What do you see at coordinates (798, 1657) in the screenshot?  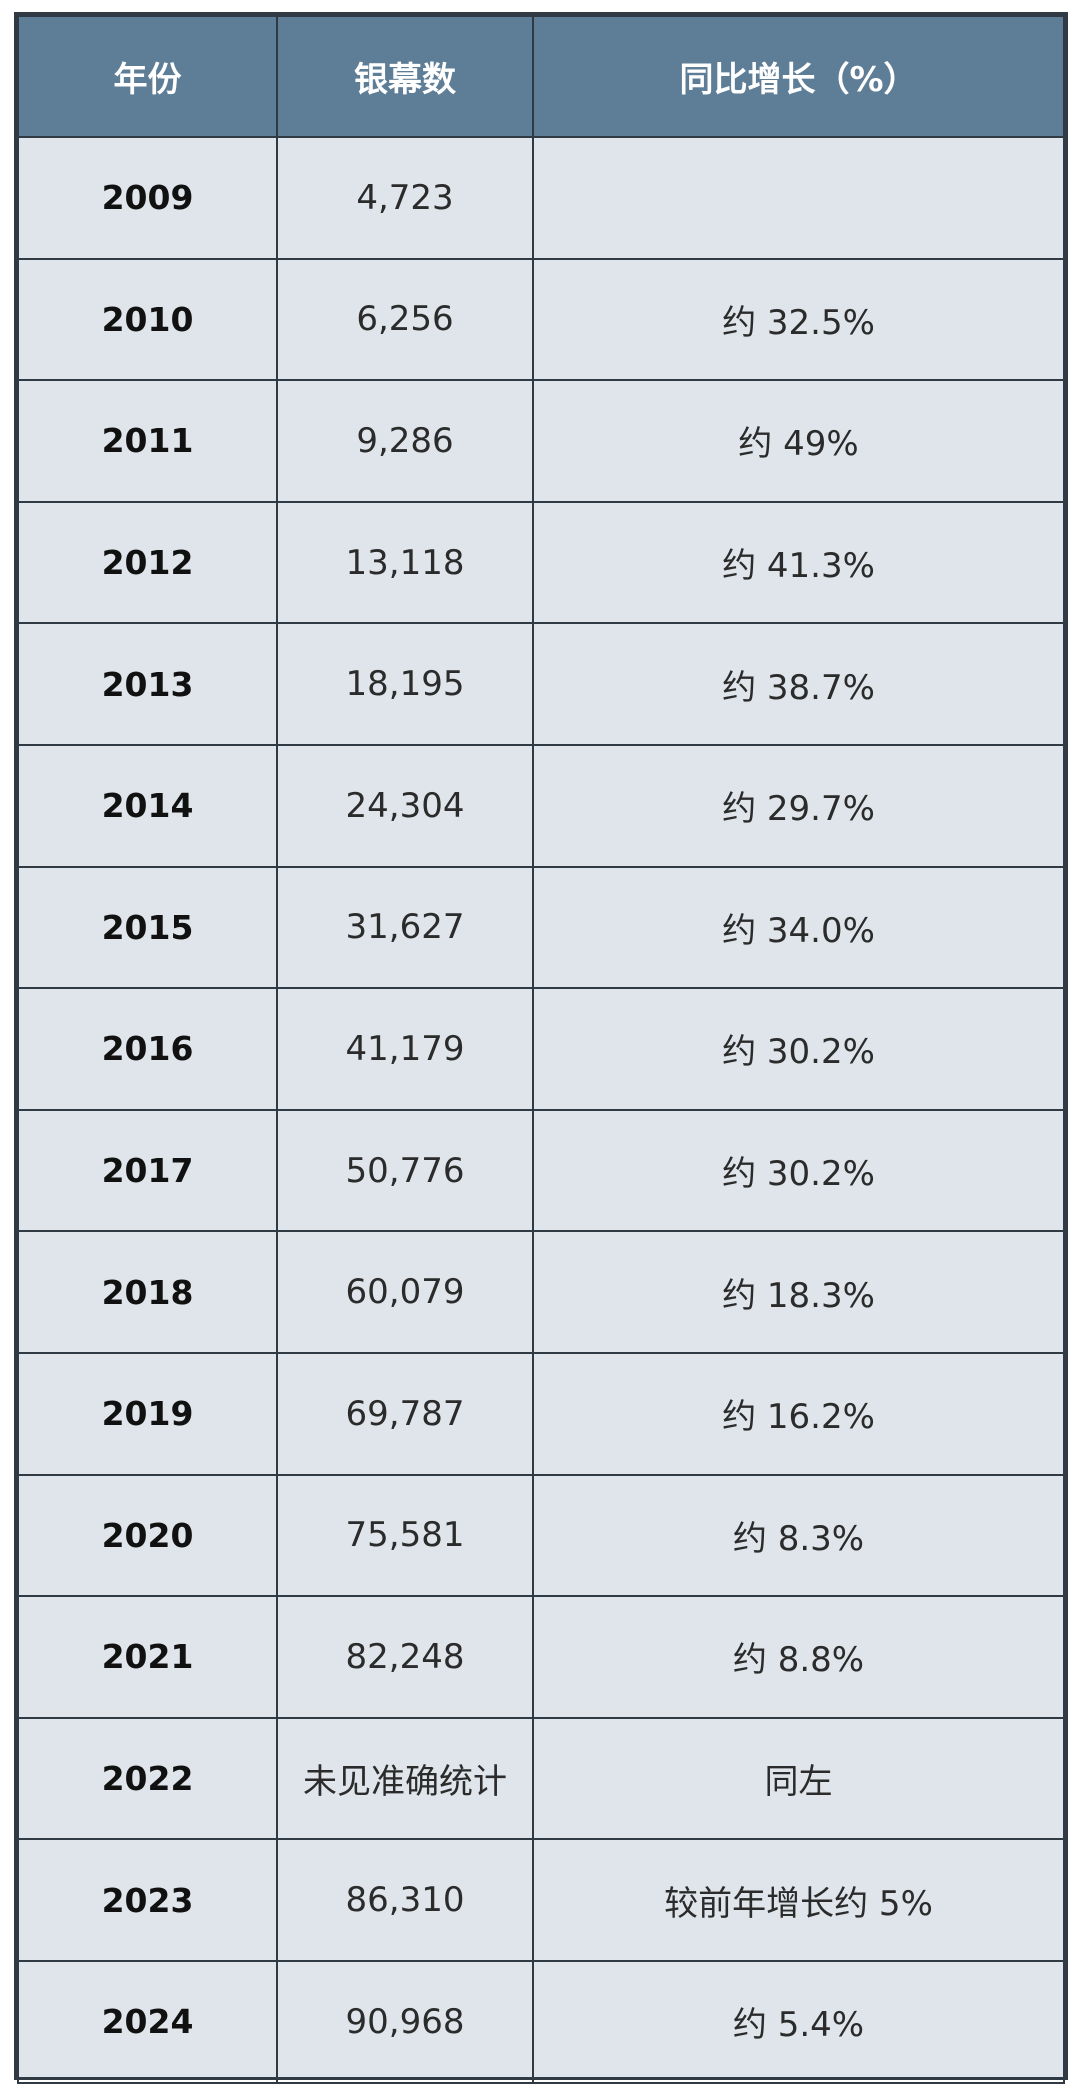 I see `cell-growth: 约 8.8%` at bounding box center [798, 1657].